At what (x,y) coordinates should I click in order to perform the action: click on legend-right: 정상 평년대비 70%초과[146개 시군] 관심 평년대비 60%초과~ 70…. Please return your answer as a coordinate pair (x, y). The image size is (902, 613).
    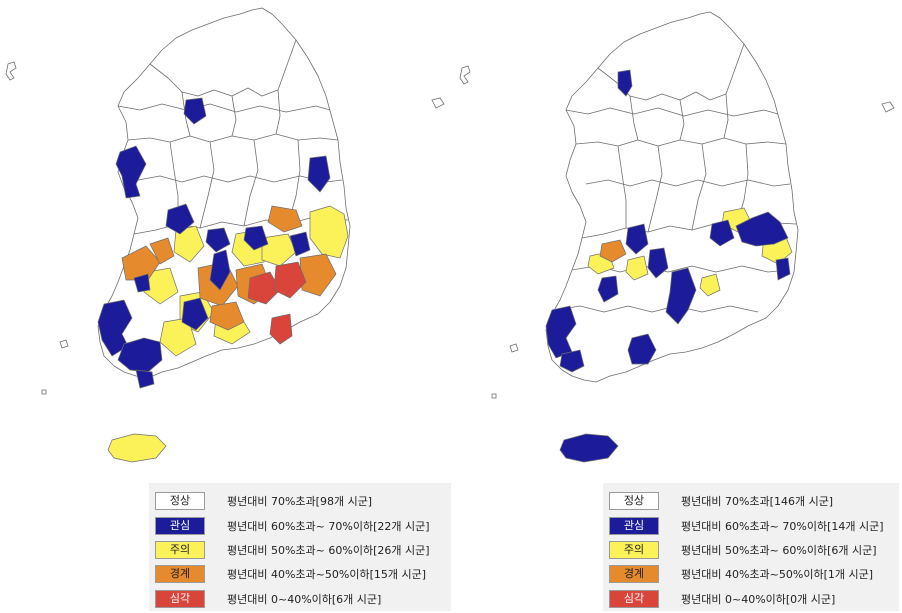
    Looking at the image, I should click on (751, 547).